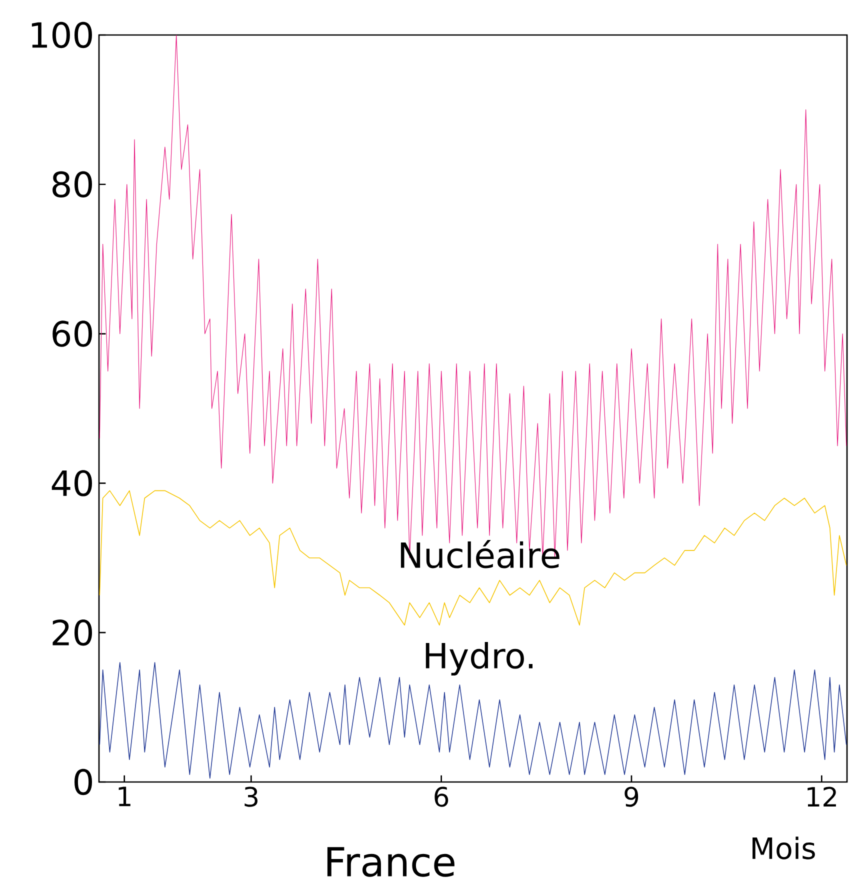  I want to click on y-tick-label: 0, so click(83, 782).